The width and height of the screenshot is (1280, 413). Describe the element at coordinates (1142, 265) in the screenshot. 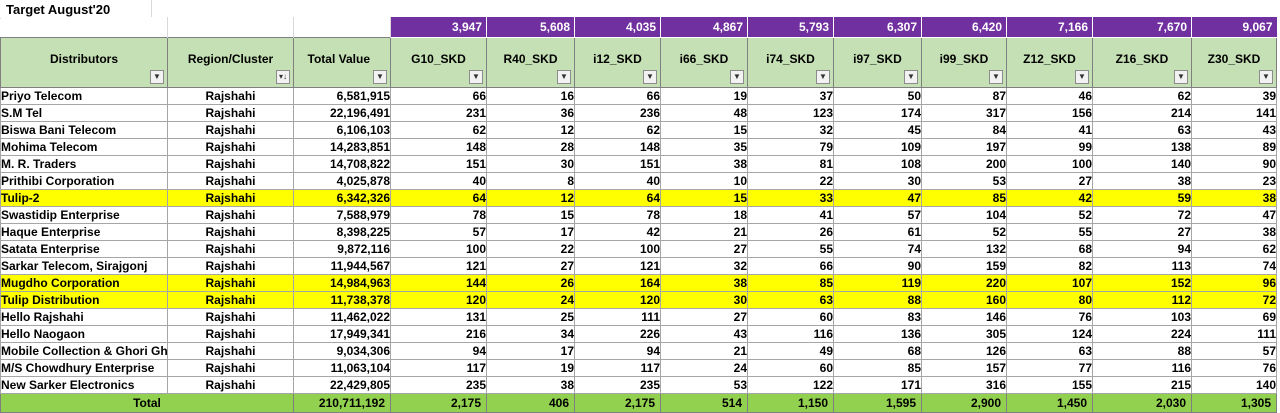

I see `sku-value-cell: 113` at that location.